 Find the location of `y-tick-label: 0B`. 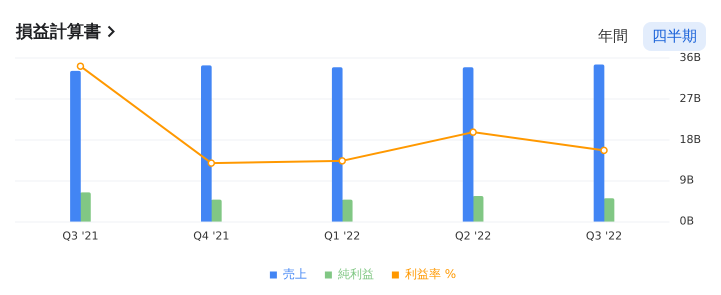

y-tick-label: 0B is located at coordinates (686, 221).